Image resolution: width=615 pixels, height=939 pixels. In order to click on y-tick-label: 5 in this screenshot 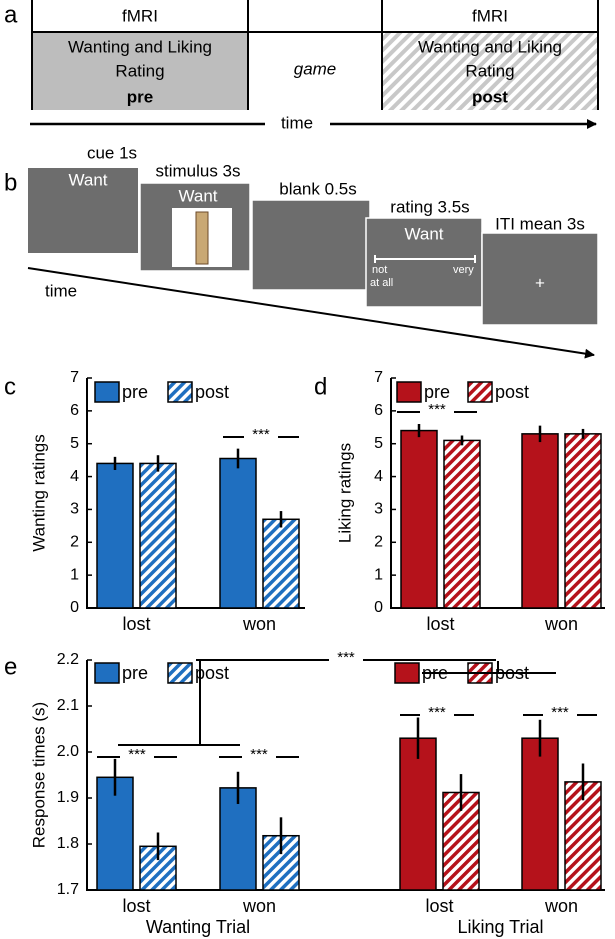, I will do `click(378, 443)`.